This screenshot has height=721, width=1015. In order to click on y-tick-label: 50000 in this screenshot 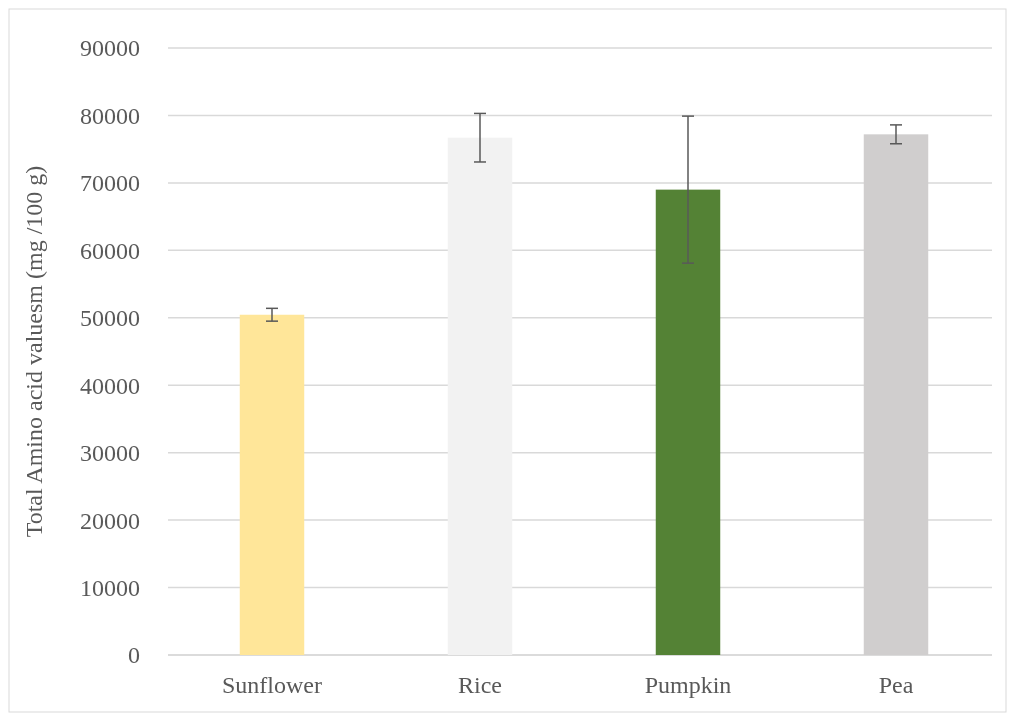, I will do `click(110, 318)`.